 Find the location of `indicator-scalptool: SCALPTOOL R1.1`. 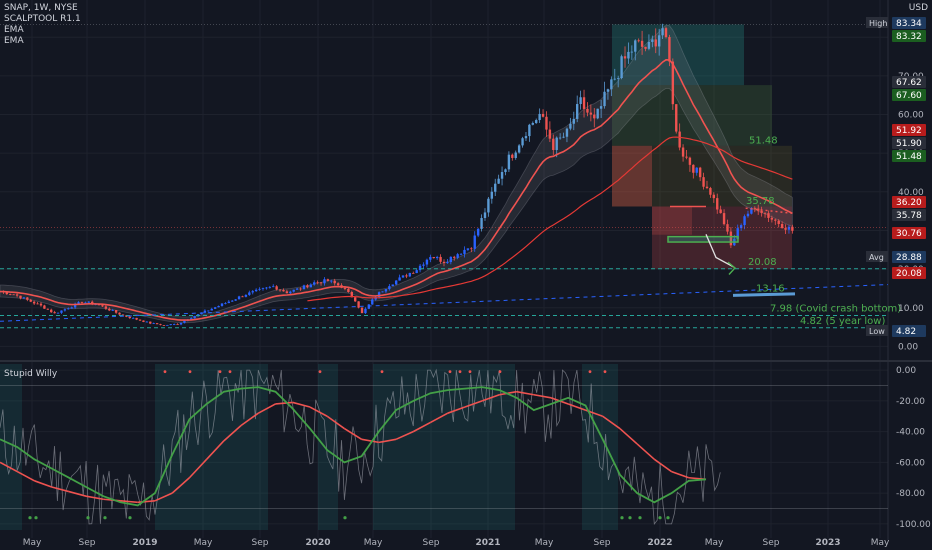

indicator-scalptool: SCALPTOOL R1.1 is located at coordinates (42, 19).